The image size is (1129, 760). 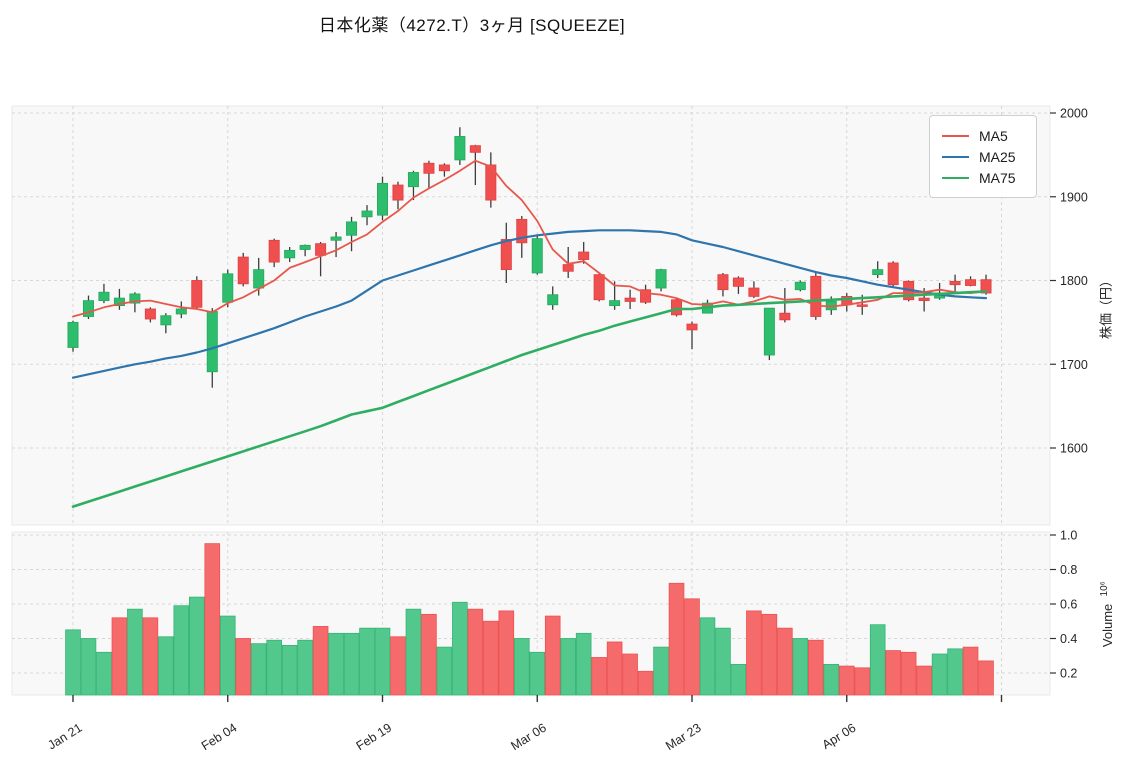 What do you see at coordinates (1068, 674) in the screenshot?
I see `volume-tick-label: 0.2` at bounding box center [1068, 674].